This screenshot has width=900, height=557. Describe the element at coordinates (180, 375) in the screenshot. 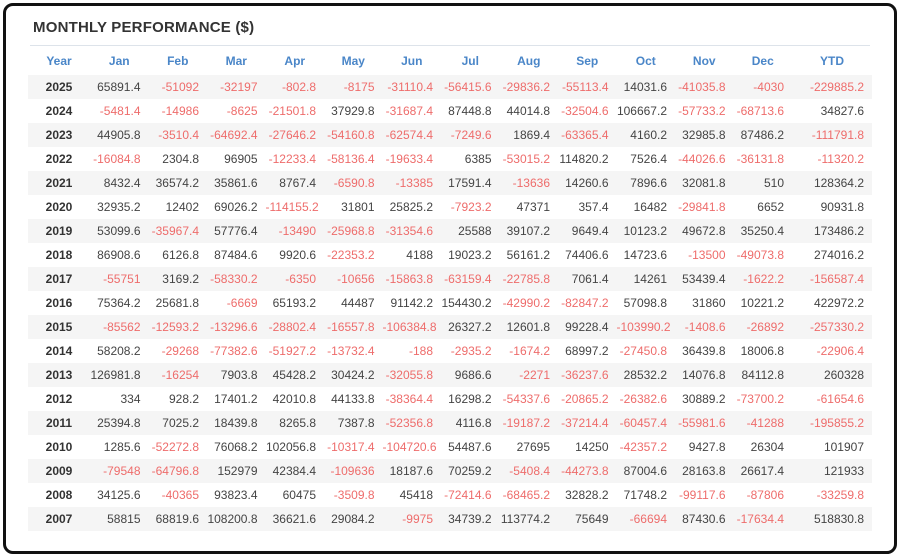

I see `value-cell: -16254` at that location.